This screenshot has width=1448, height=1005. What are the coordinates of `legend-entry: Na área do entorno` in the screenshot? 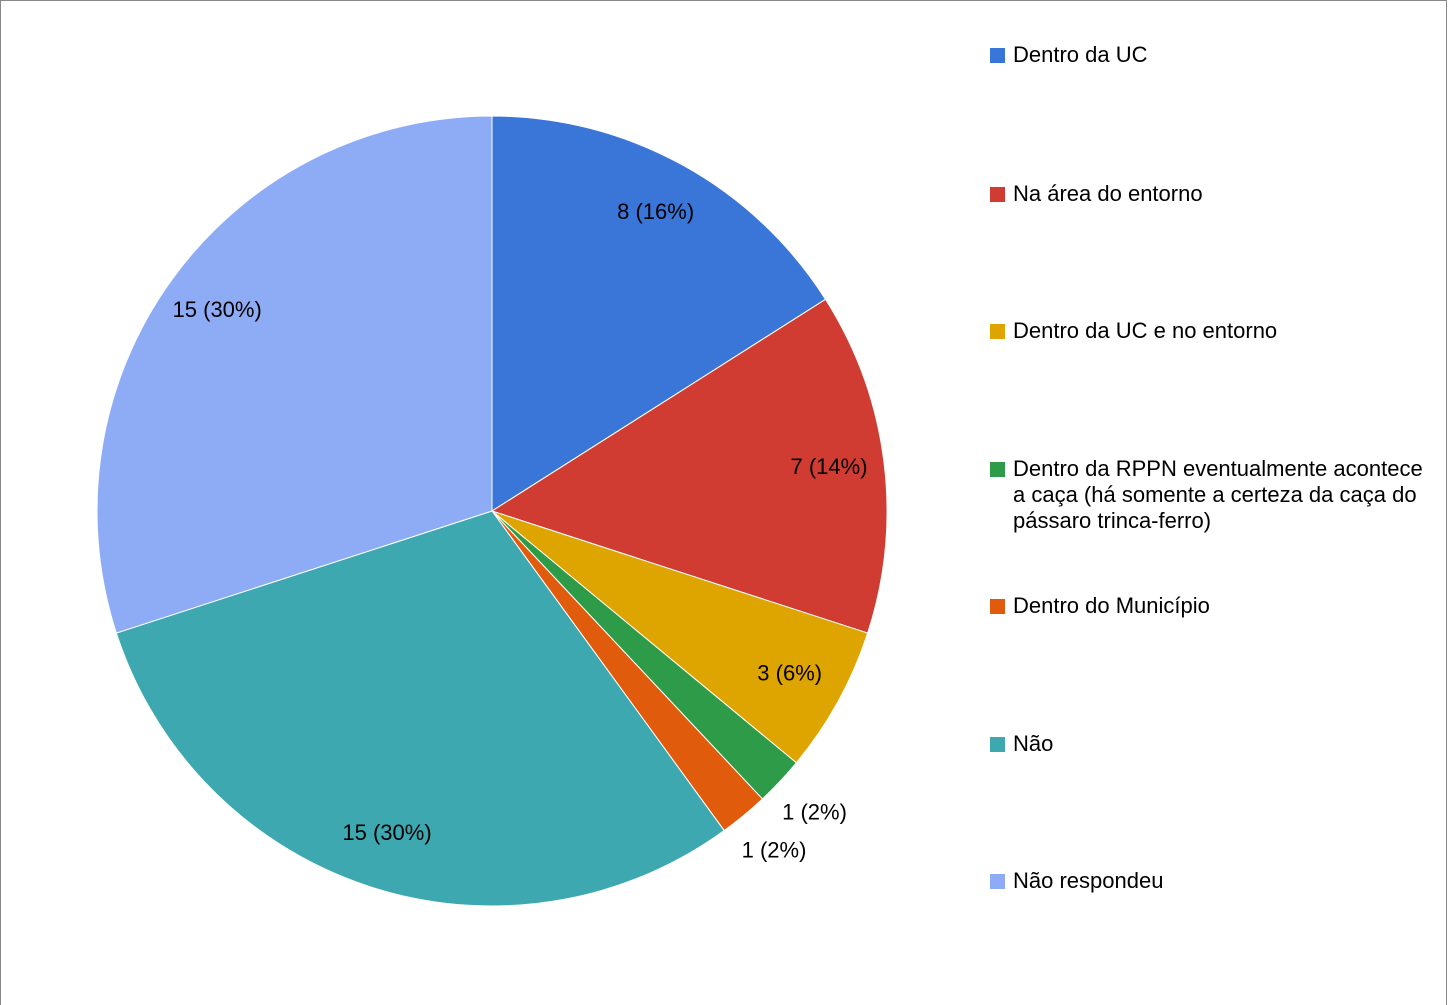 It's located at (1210, 194).